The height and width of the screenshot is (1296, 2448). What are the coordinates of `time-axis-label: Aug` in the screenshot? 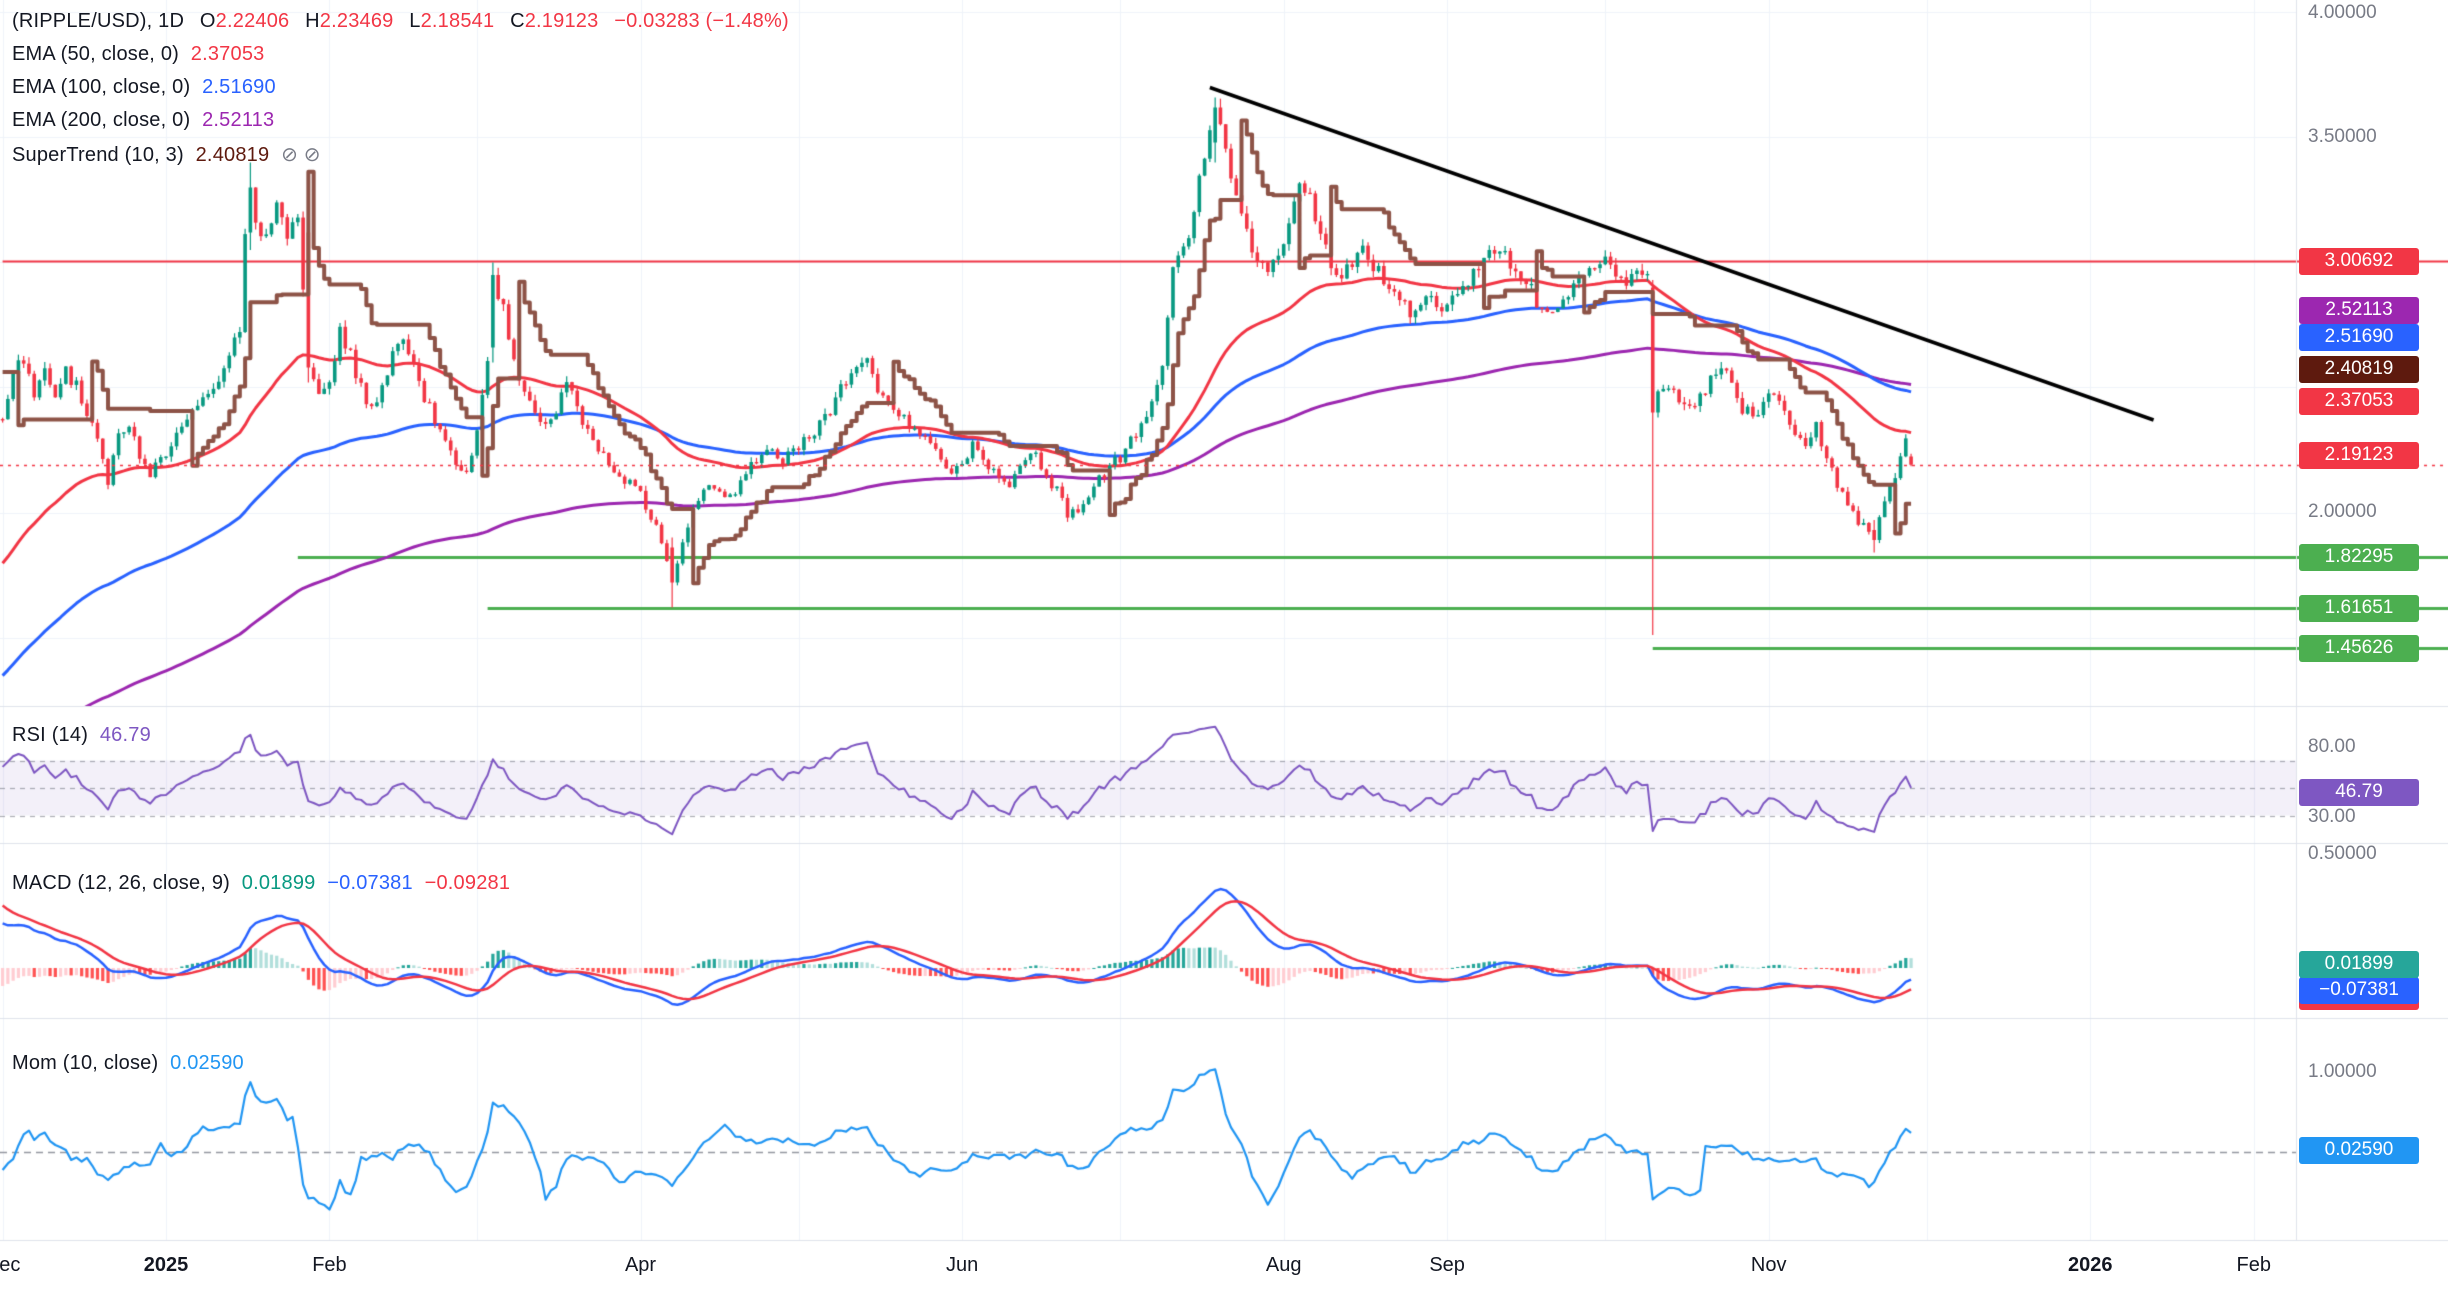 It's located at (1283, 1265).